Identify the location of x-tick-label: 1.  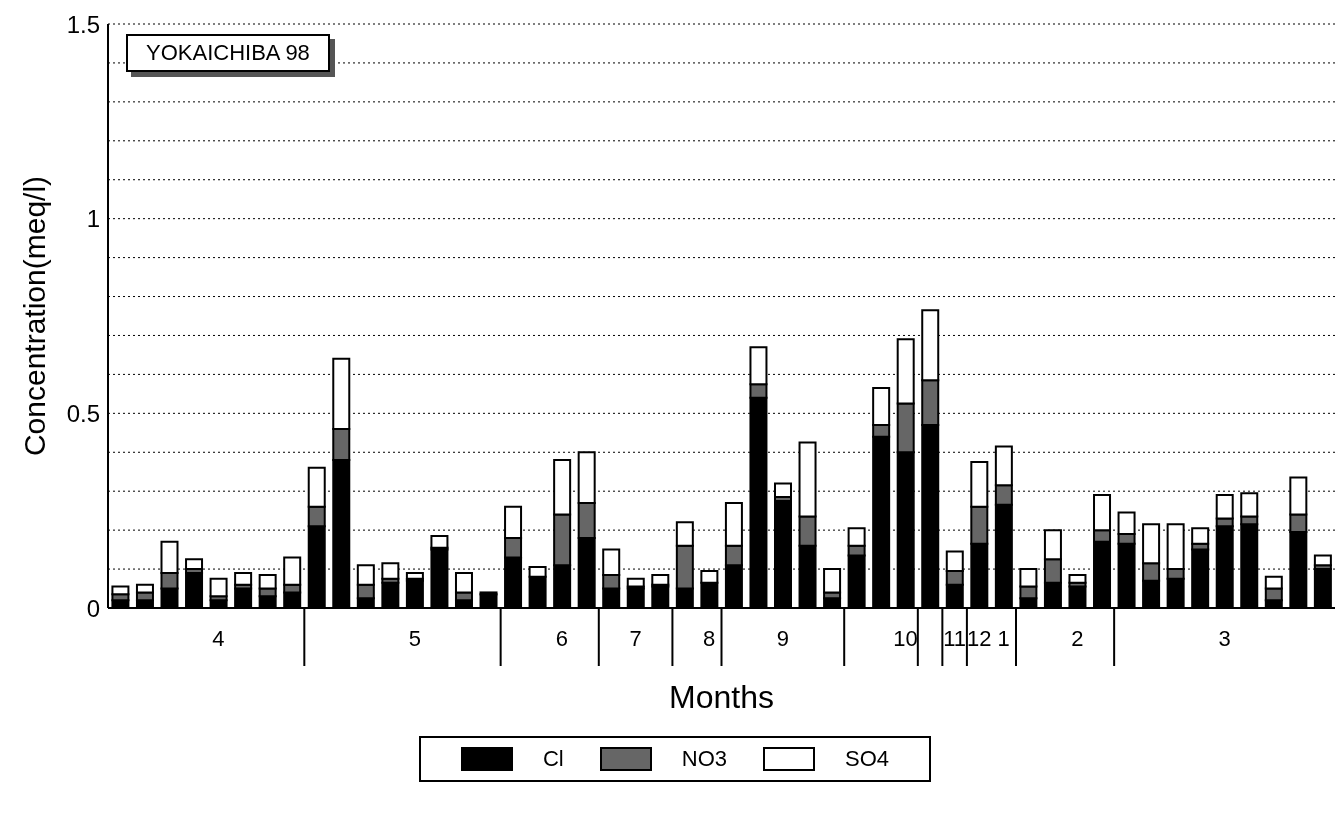
(1003, 638).